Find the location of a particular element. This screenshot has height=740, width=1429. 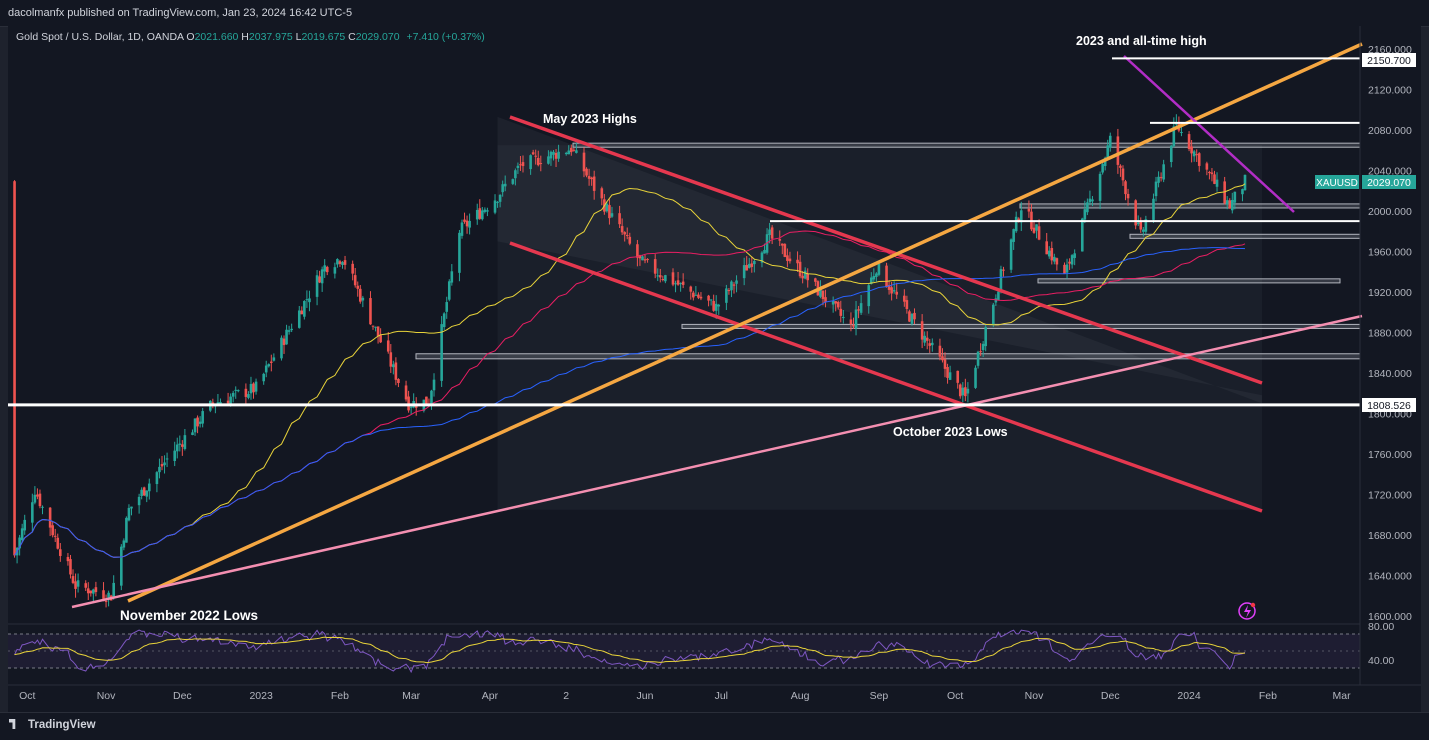

rsi-y-tick-label: 80.00 is located at coordinates (1381, 627).